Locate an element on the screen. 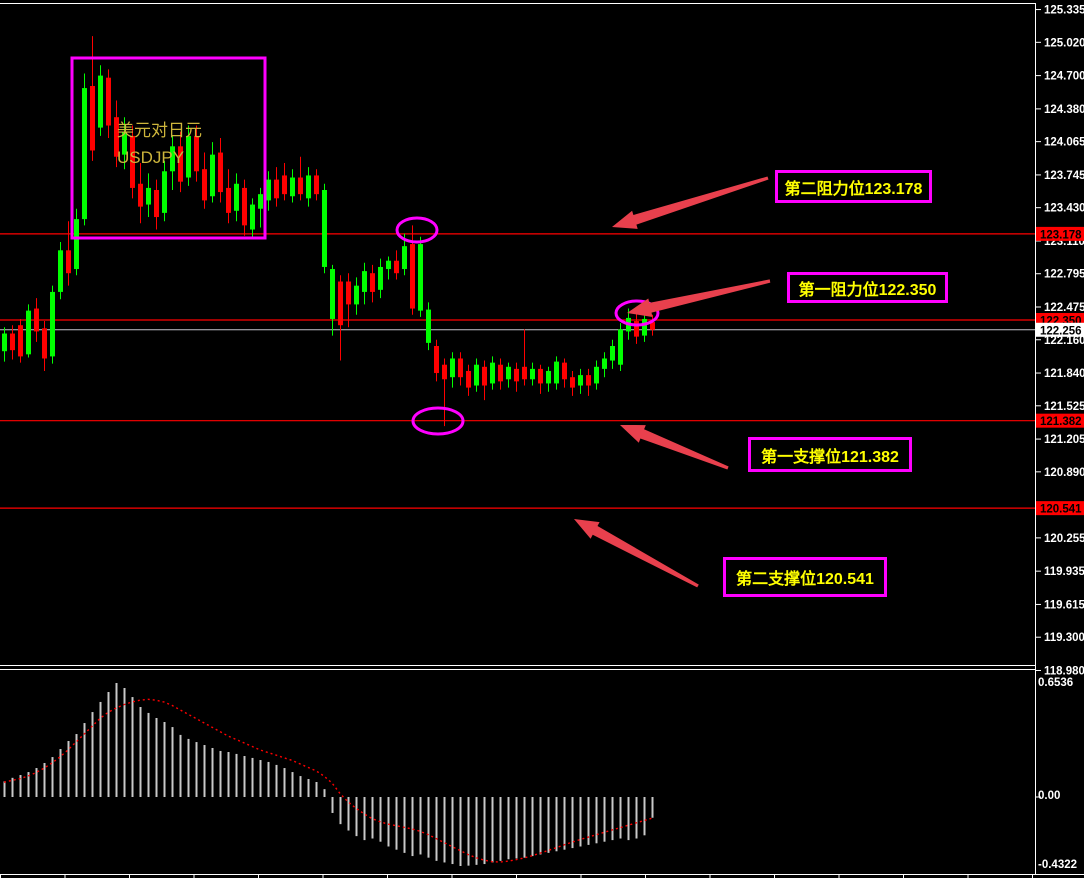  price-axis-tick-label: 122.795 is located at coordinates (1064, 275).